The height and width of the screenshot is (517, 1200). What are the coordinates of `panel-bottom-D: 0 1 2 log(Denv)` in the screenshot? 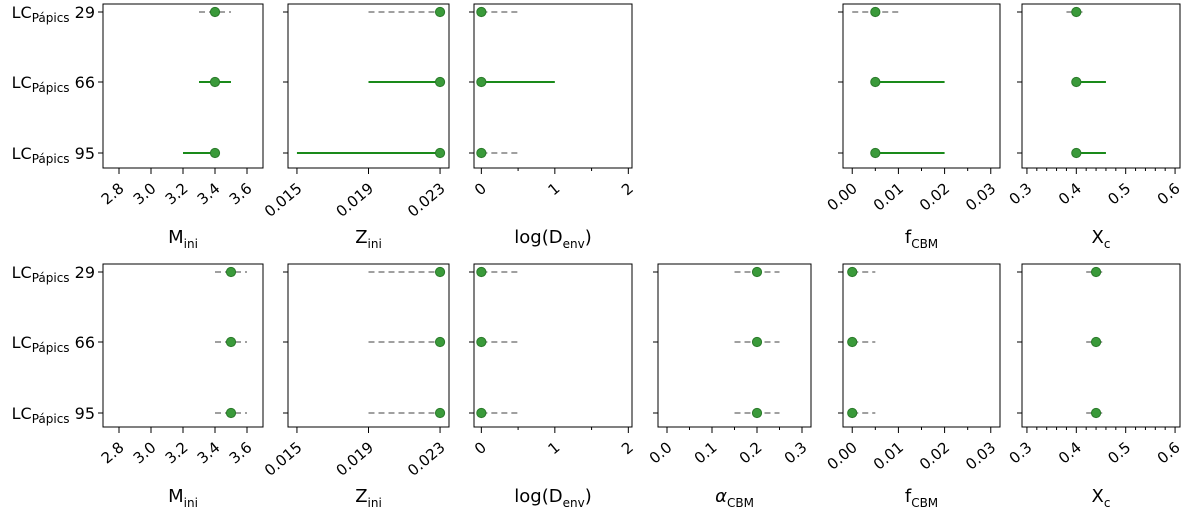 It's located at (553, 386).